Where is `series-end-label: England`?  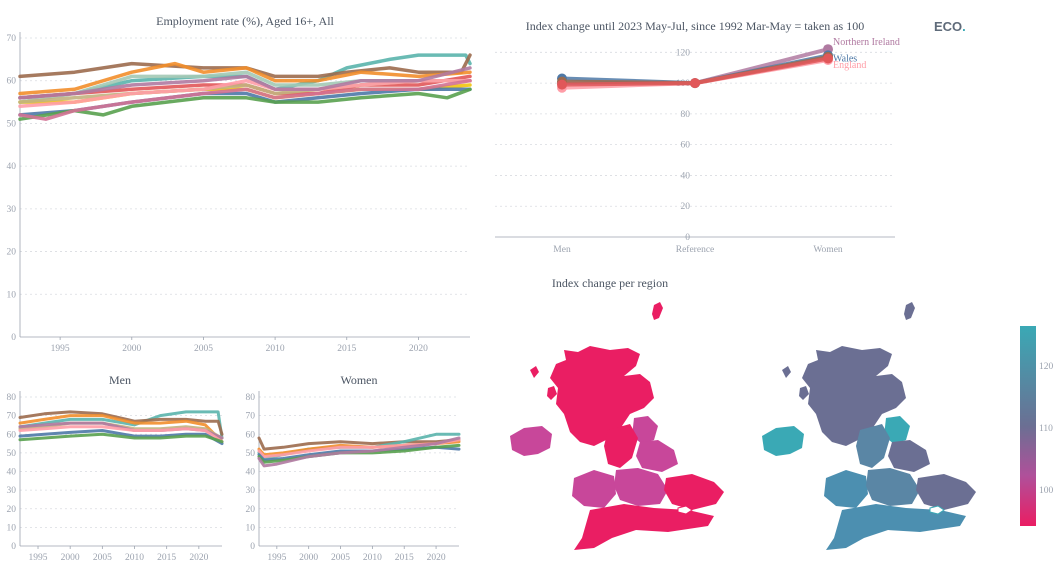
series-end-label: England is located at coordinates (849, 65).